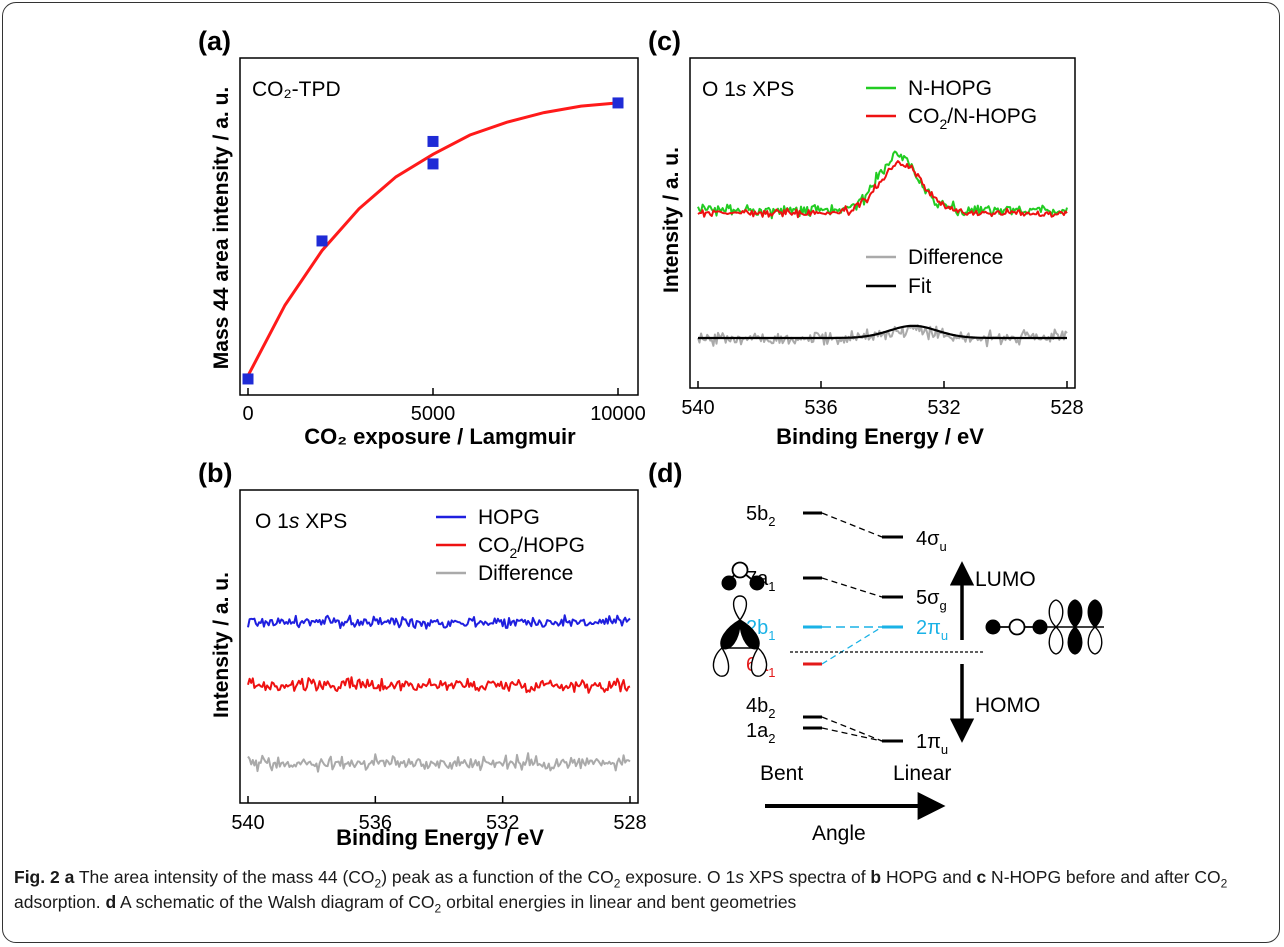 The image size is (1284, 947). I want to click on panel-a-ylabel: Mass 44 area intensity / a. u., so click(221, 228).